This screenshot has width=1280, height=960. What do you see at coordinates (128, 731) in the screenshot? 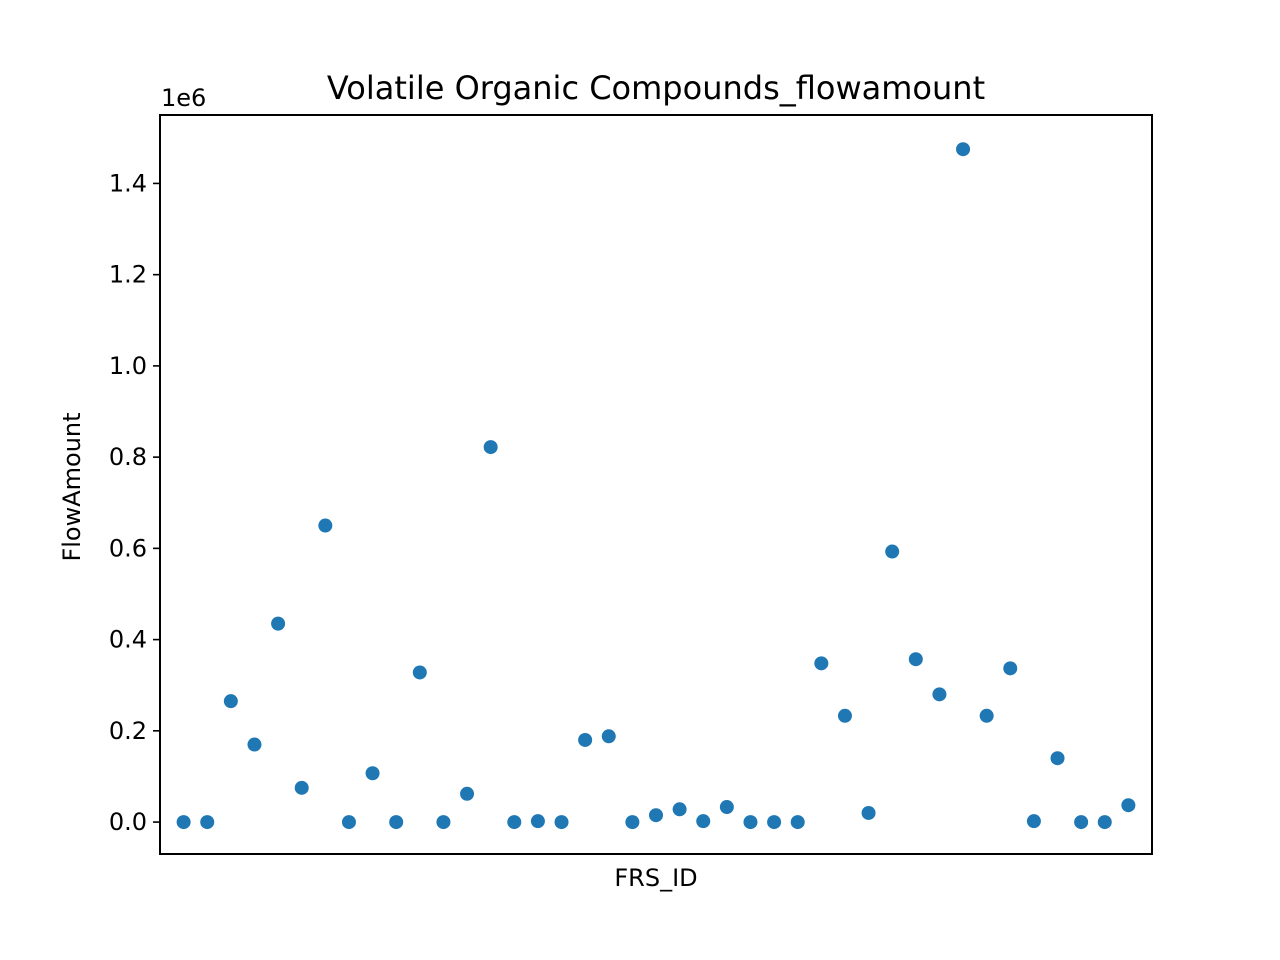
I see `y-tick-label: 0.2` at bounding box center [128, 731].